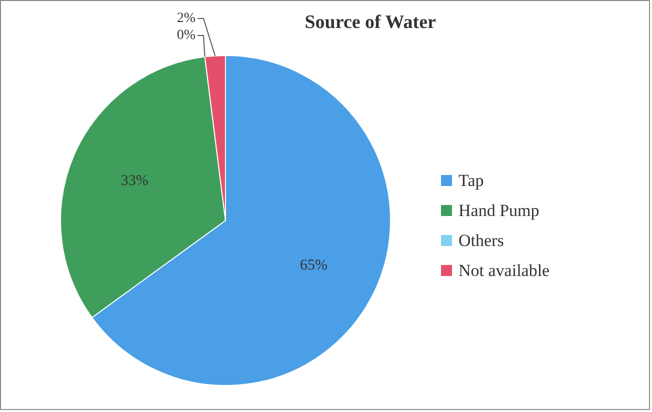 This screenshot has width=652, height=412. I want to click on text: 0%, so click(186, 35).